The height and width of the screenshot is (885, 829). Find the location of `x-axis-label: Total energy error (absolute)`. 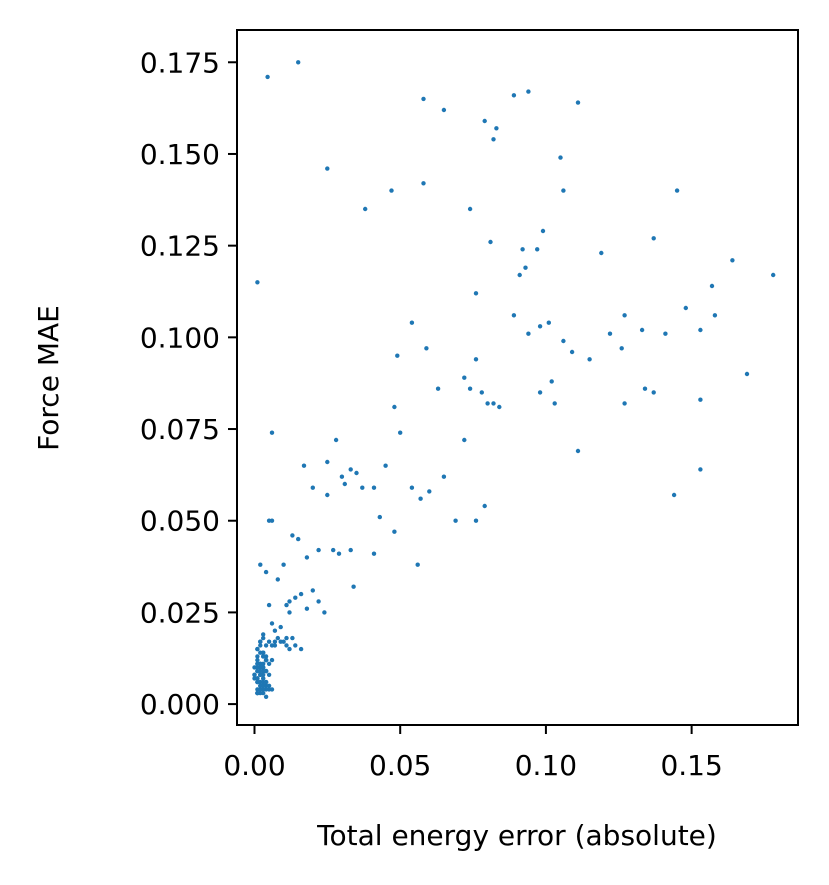

x-axis-label: Total energy error (absolute) is located at coordinates (516, 835).